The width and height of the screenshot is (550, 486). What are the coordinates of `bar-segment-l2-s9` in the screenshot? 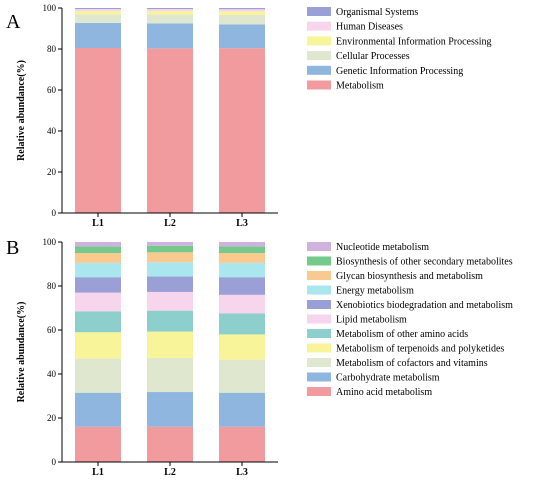 It's located at (170, 249).